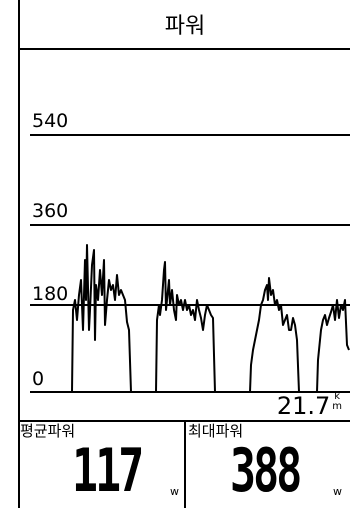 Image resolution: width=350 pixels, height=508 pixels. Describe the element at coordinates (50, 121) in the screenshot. I see `y-label-540: 540` at that location.